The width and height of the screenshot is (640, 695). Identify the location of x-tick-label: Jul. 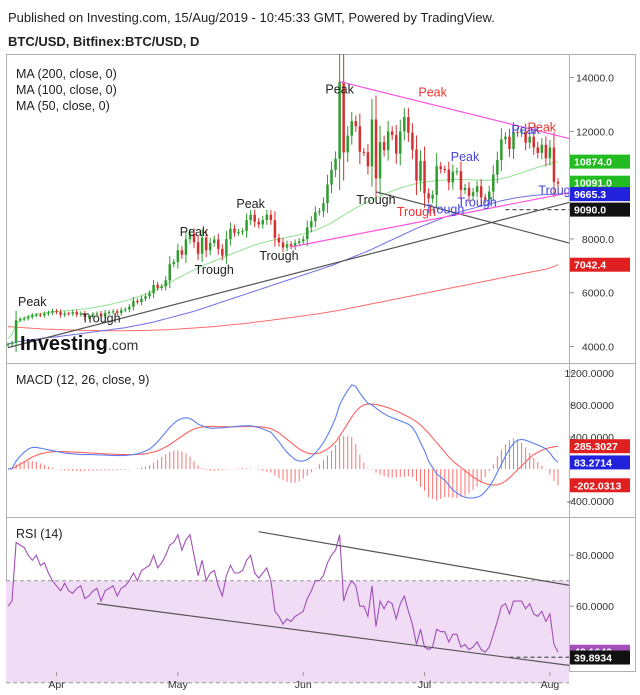
(424, 685).